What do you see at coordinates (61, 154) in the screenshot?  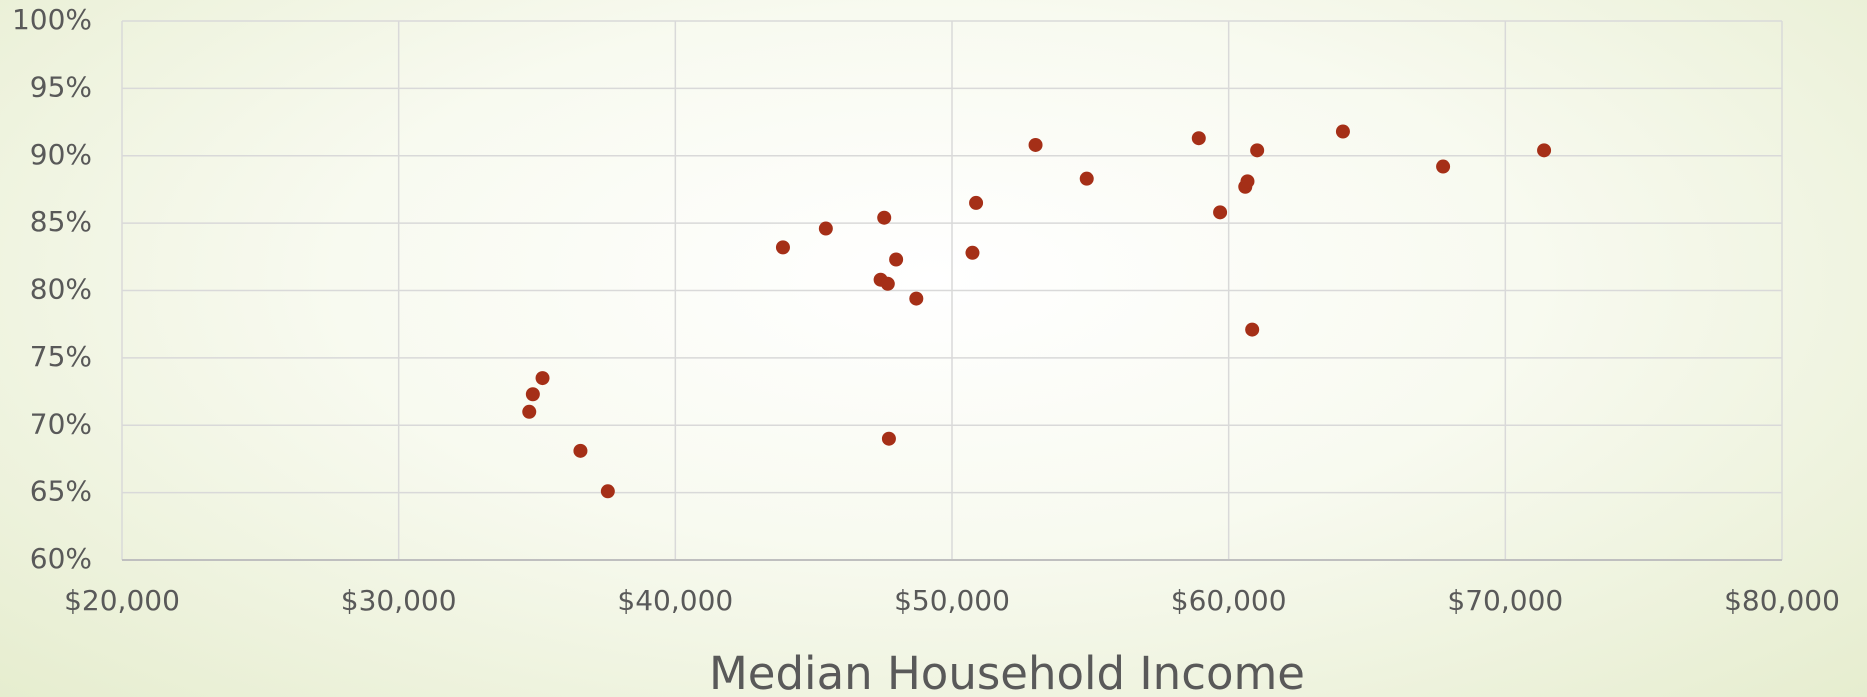 I see `y-tick-label: 90%` at bounding box center [61, 154].